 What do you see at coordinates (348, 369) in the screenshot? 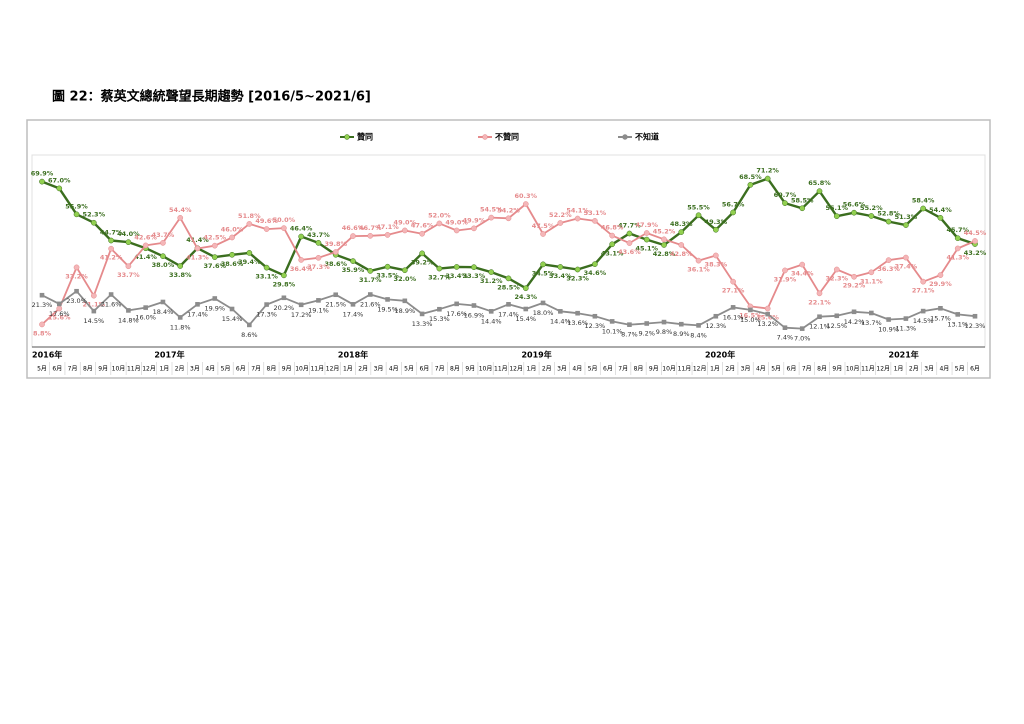
I see `x-tick-label: 1月` at bounding box center [348, 369].